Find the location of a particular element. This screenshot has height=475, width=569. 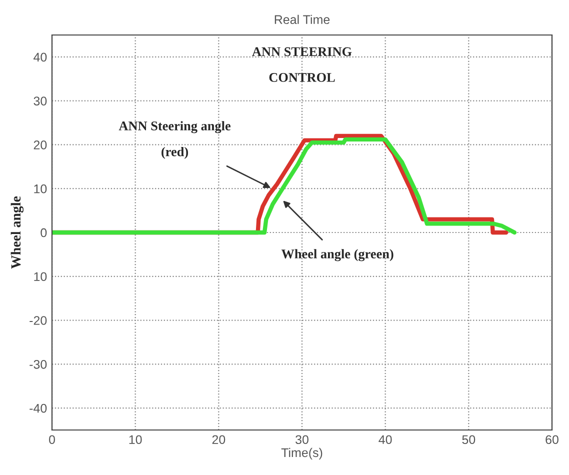

text: ANN STEERING CONTROL is located at coordinates (302, 64).